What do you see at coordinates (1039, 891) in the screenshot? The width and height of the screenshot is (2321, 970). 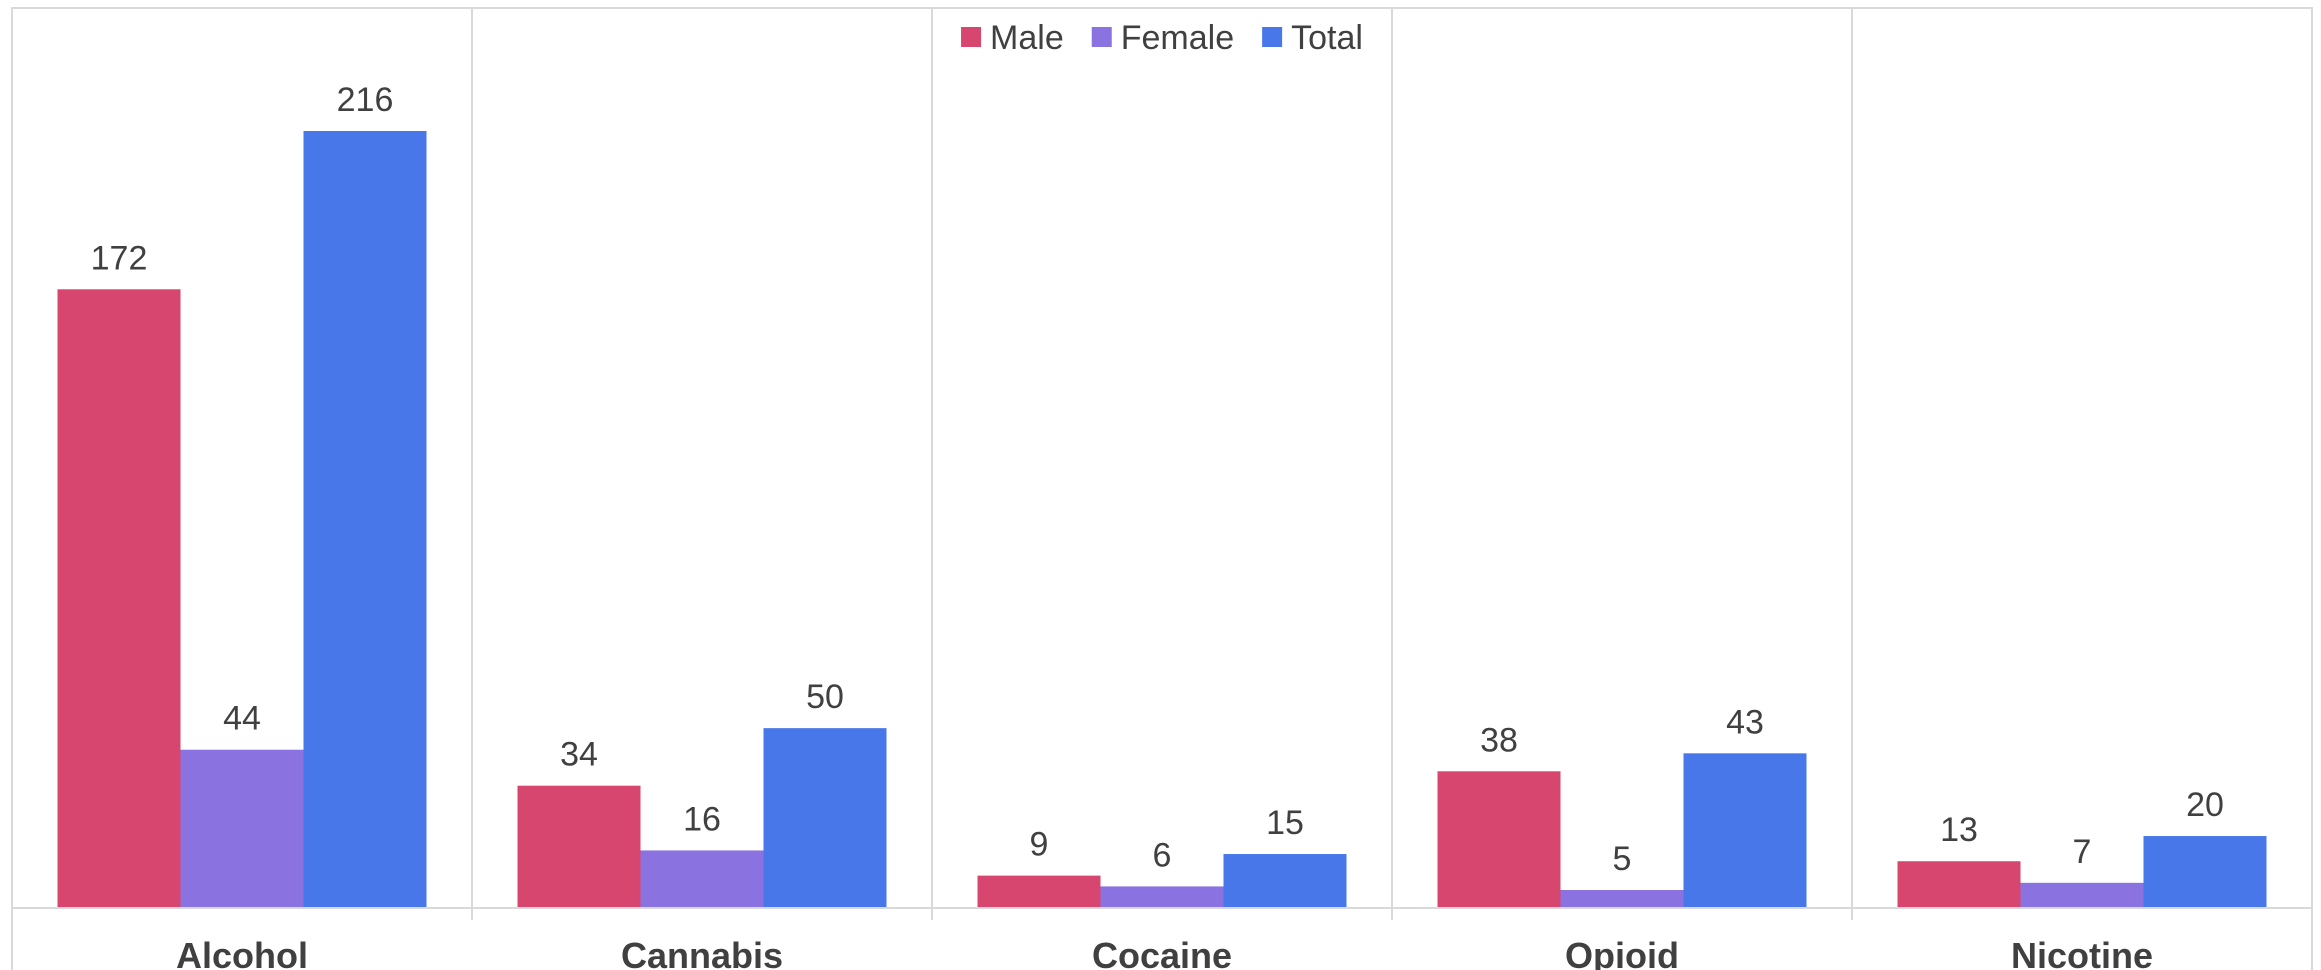 I see `bar-cocaine-male` at bounding box center [1039, 891].